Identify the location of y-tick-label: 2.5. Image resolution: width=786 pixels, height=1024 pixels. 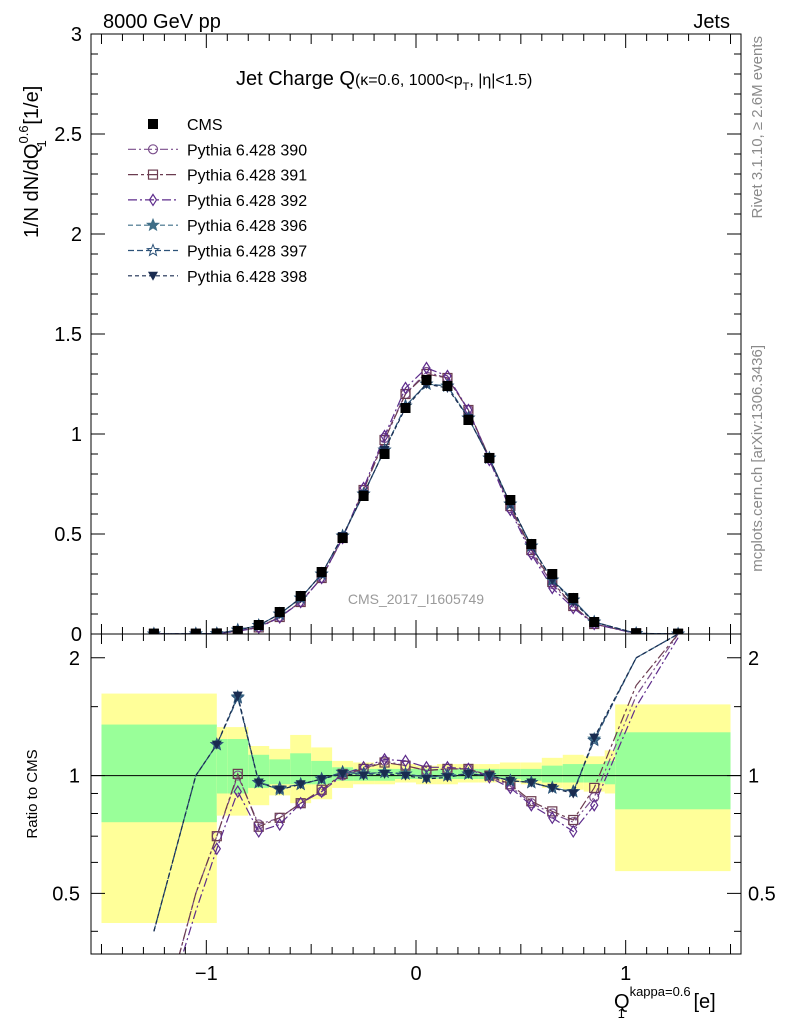
(68, 135).